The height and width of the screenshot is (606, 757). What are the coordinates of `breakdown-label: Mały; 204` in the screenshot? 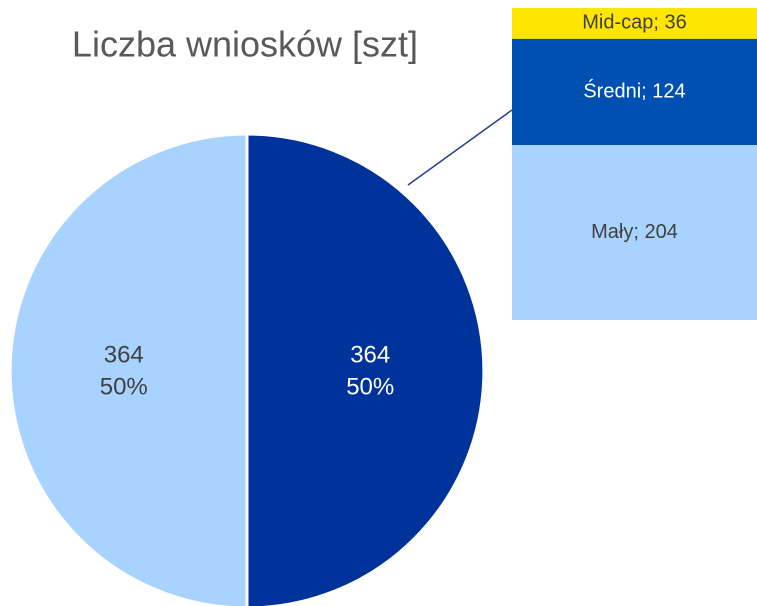 It's located at (634, 232).